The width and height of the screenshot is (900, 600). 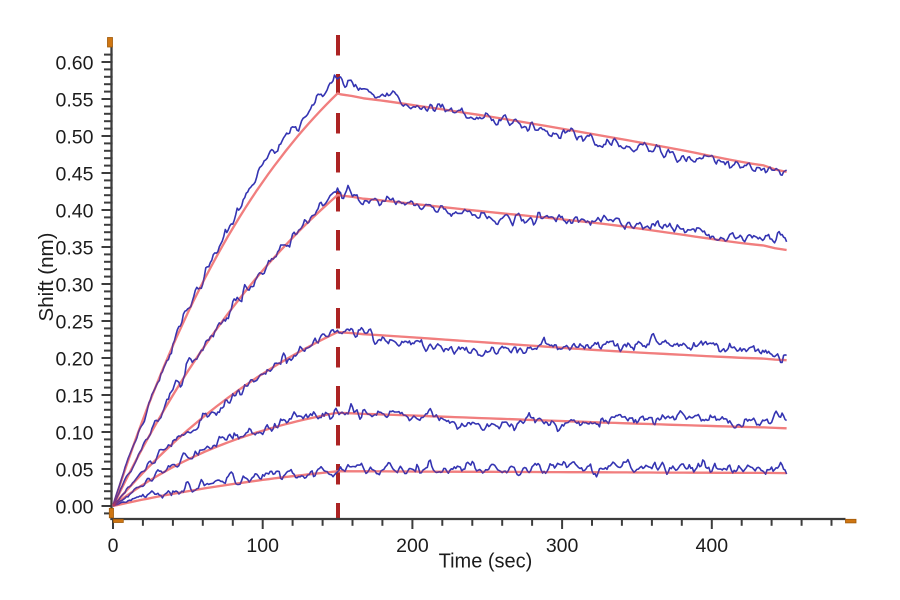 What do you see at coordinates (75, 471) in the screenshot?
I see `svg-text: 0.05` at bounding box center [75, 471].